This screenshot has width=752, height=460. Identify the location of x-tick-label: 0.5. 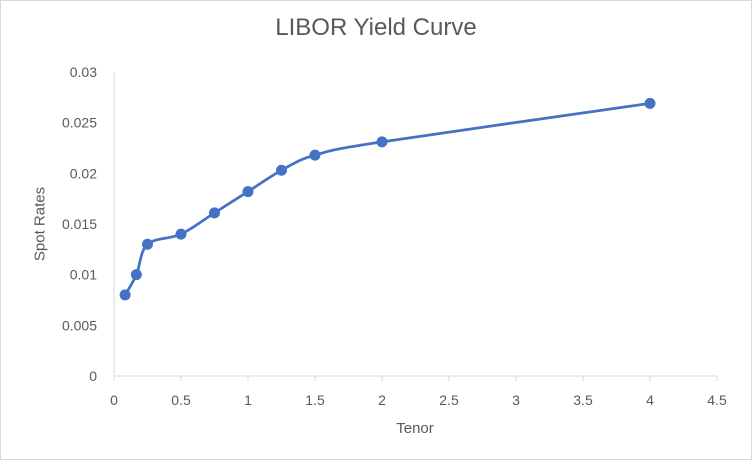
(181, 400).